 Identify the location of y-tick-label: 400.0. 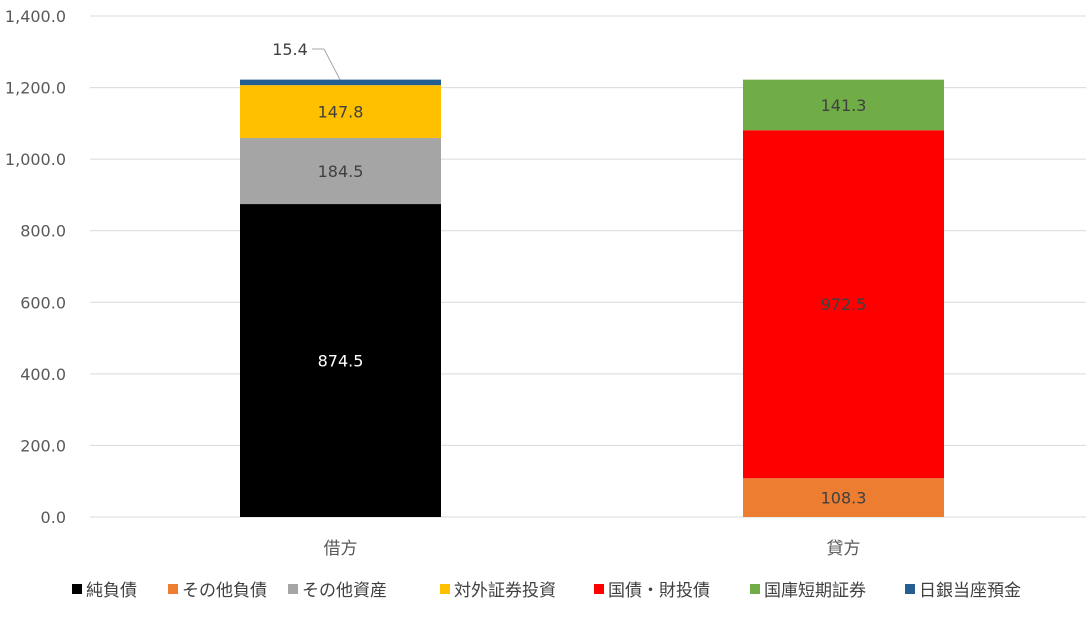
(43, 374).